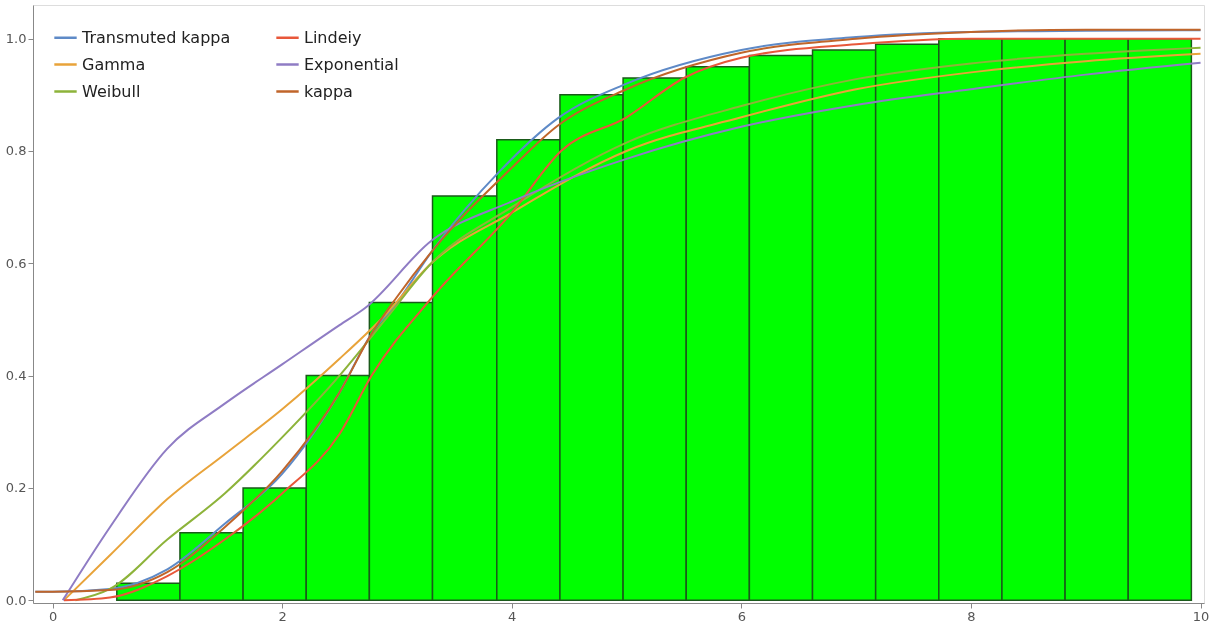 The height and width of the screenshot is (628, 1214). What do you see at coordinates (16, 151) in the screenshot?
I see `y-tick-label: 0.8` at bounding box center [16, 151].